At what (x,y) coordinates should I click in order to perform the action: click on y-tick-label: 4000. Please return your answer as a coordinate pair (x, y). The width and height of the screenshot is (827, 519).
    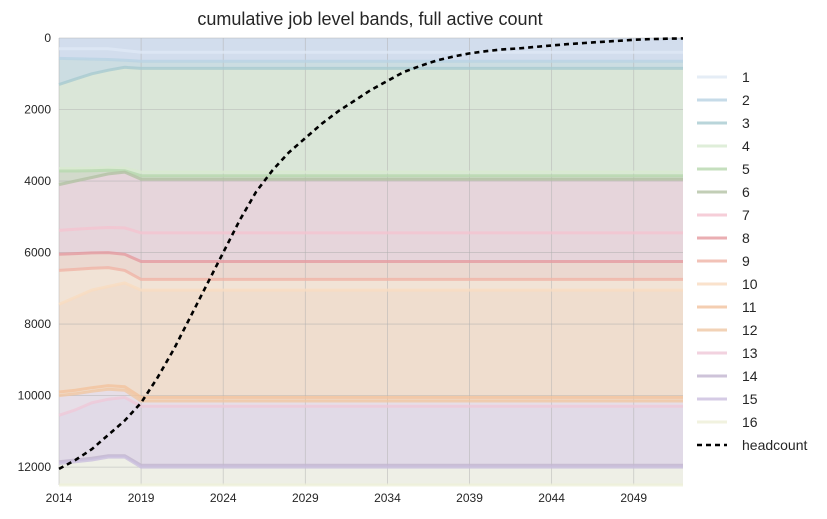
    Looking at the image, I should click on (37, 181).